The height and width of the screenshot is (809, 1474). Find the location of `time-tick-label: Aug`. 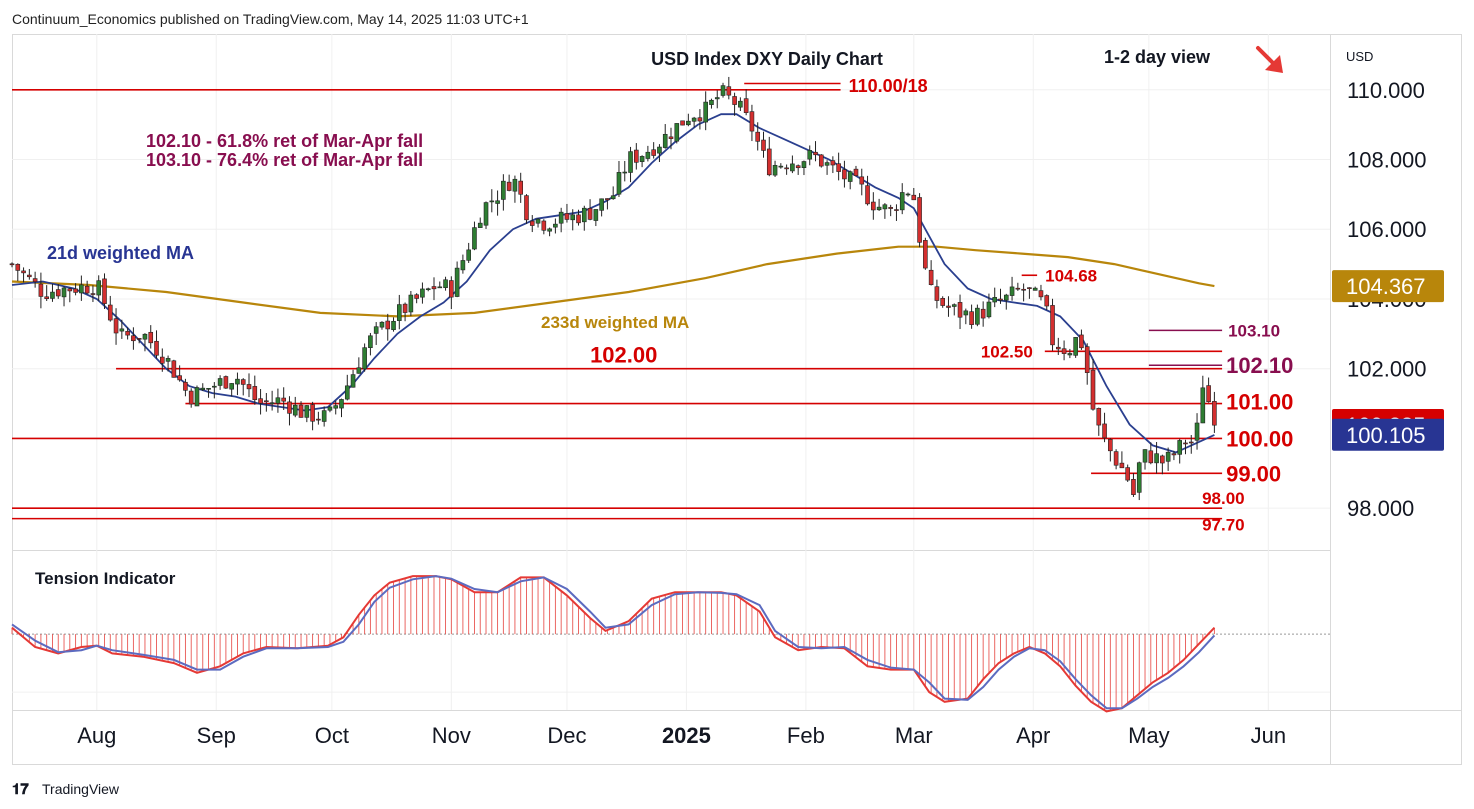

time-tick-label: Aug is located at coordinates (96, 735).